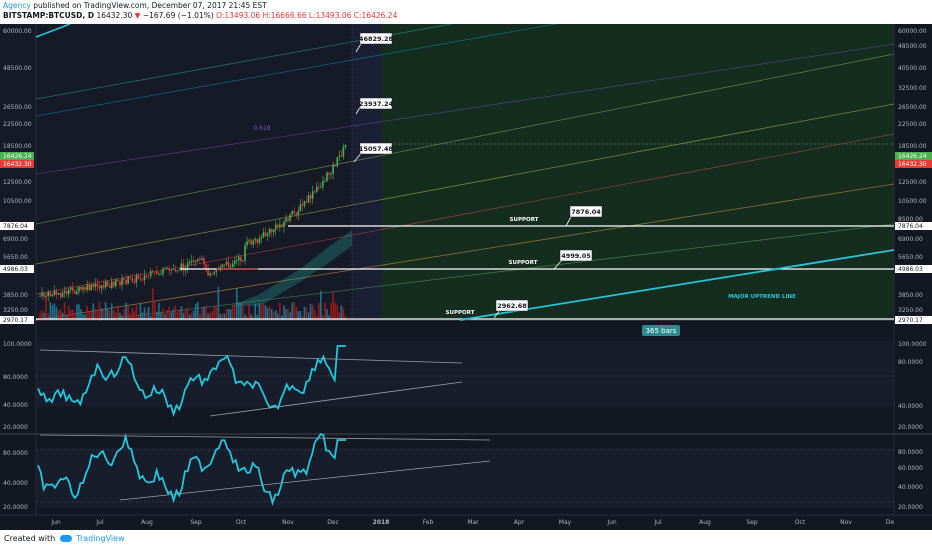 This screenshot has width=932, height=550. What do you see at coordinates (677, 285) in the screenshot?
I see `major-uptrend-line` at bounding box center [677, 285].